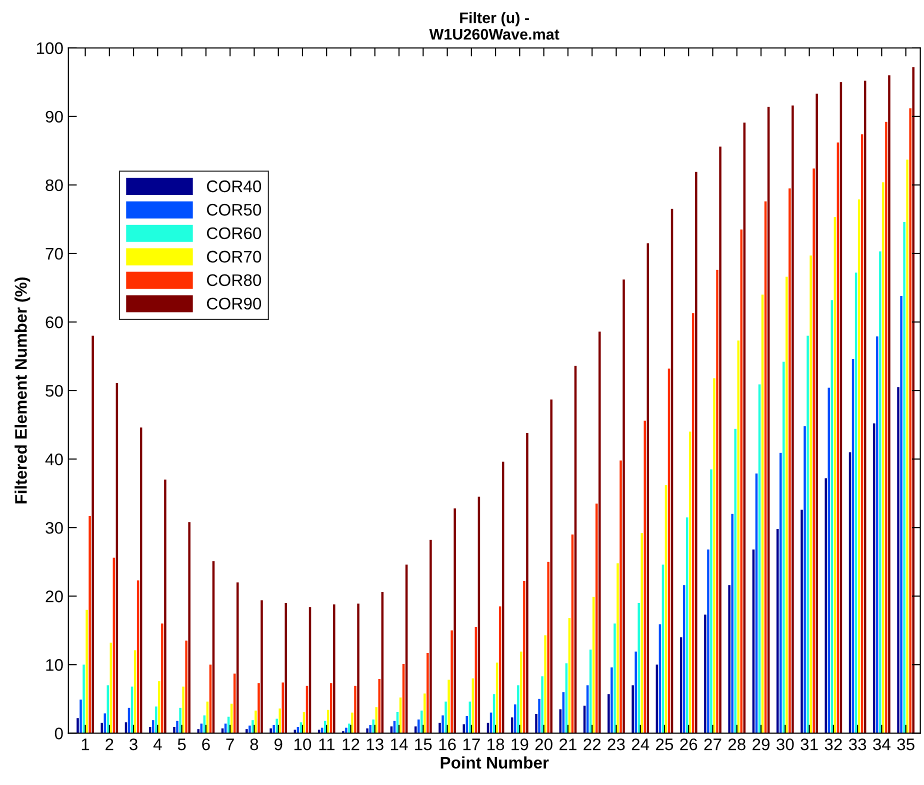 This screenshot has height=785, width=924. What do you see at coordinates (254, 744) in the screenshot?
I see `x-tick-label: 8` at bounding box center [254, 744].